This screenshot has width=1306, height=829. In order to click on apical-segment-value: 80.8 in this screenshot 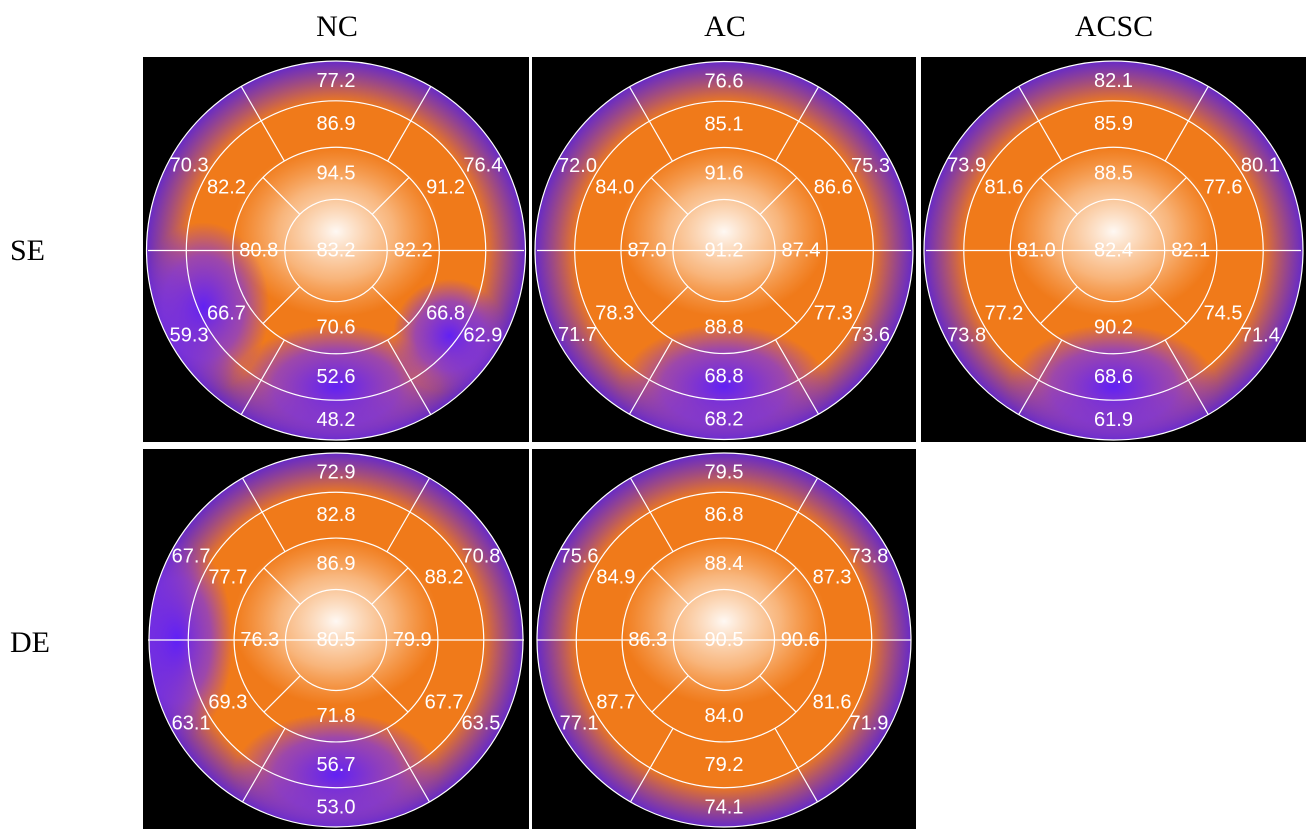, I will do `click(258, 251)`.